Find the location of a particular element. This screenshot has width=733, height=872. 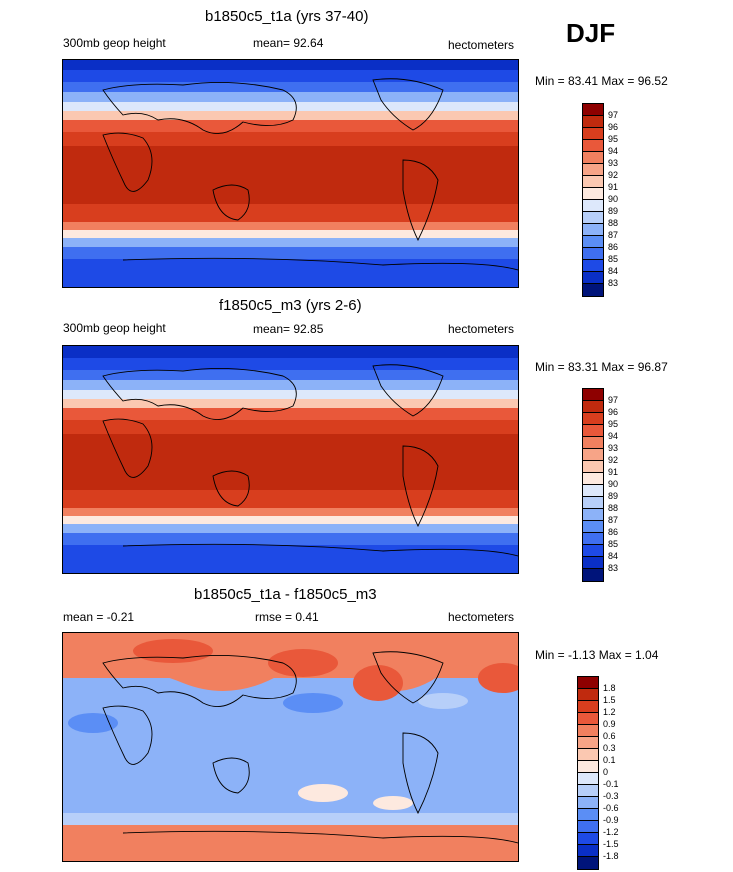

panel1-variable-label: 300mb geop height is located at coordinates (114, 43).